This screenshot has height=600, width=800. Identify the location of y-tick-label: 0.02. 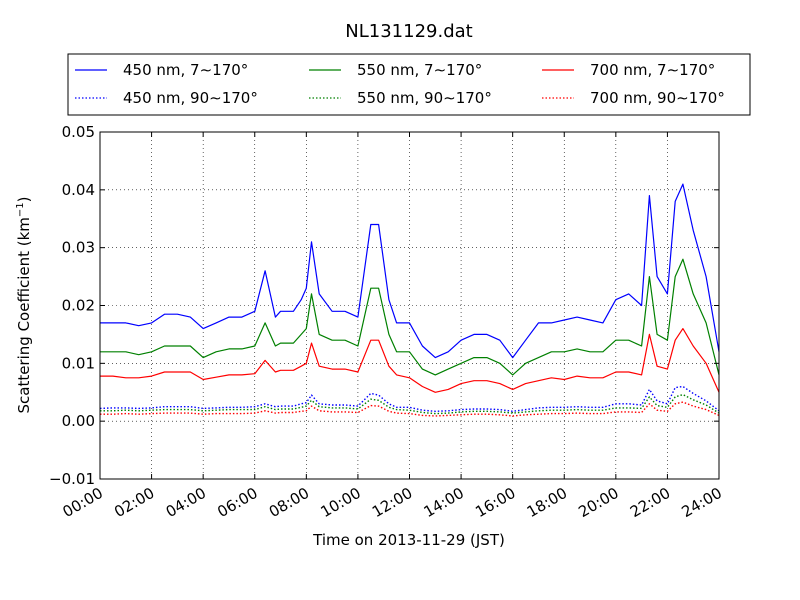
(78, 306).